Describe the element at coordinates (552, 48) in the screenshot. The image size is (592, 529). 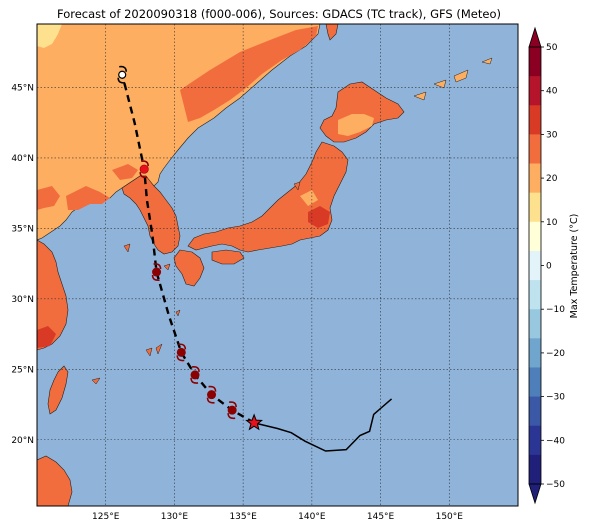
I see `colorbar-tick-label: 50` at that location.